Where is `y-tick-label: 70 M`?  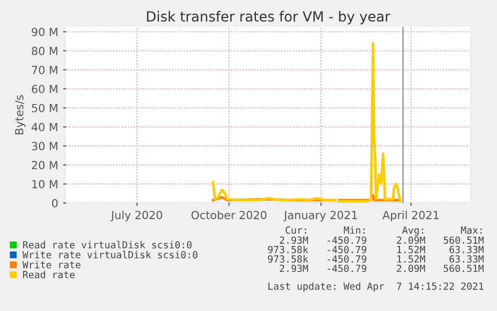
y-tick-label: 70 M is located at coordinates (45, 70).